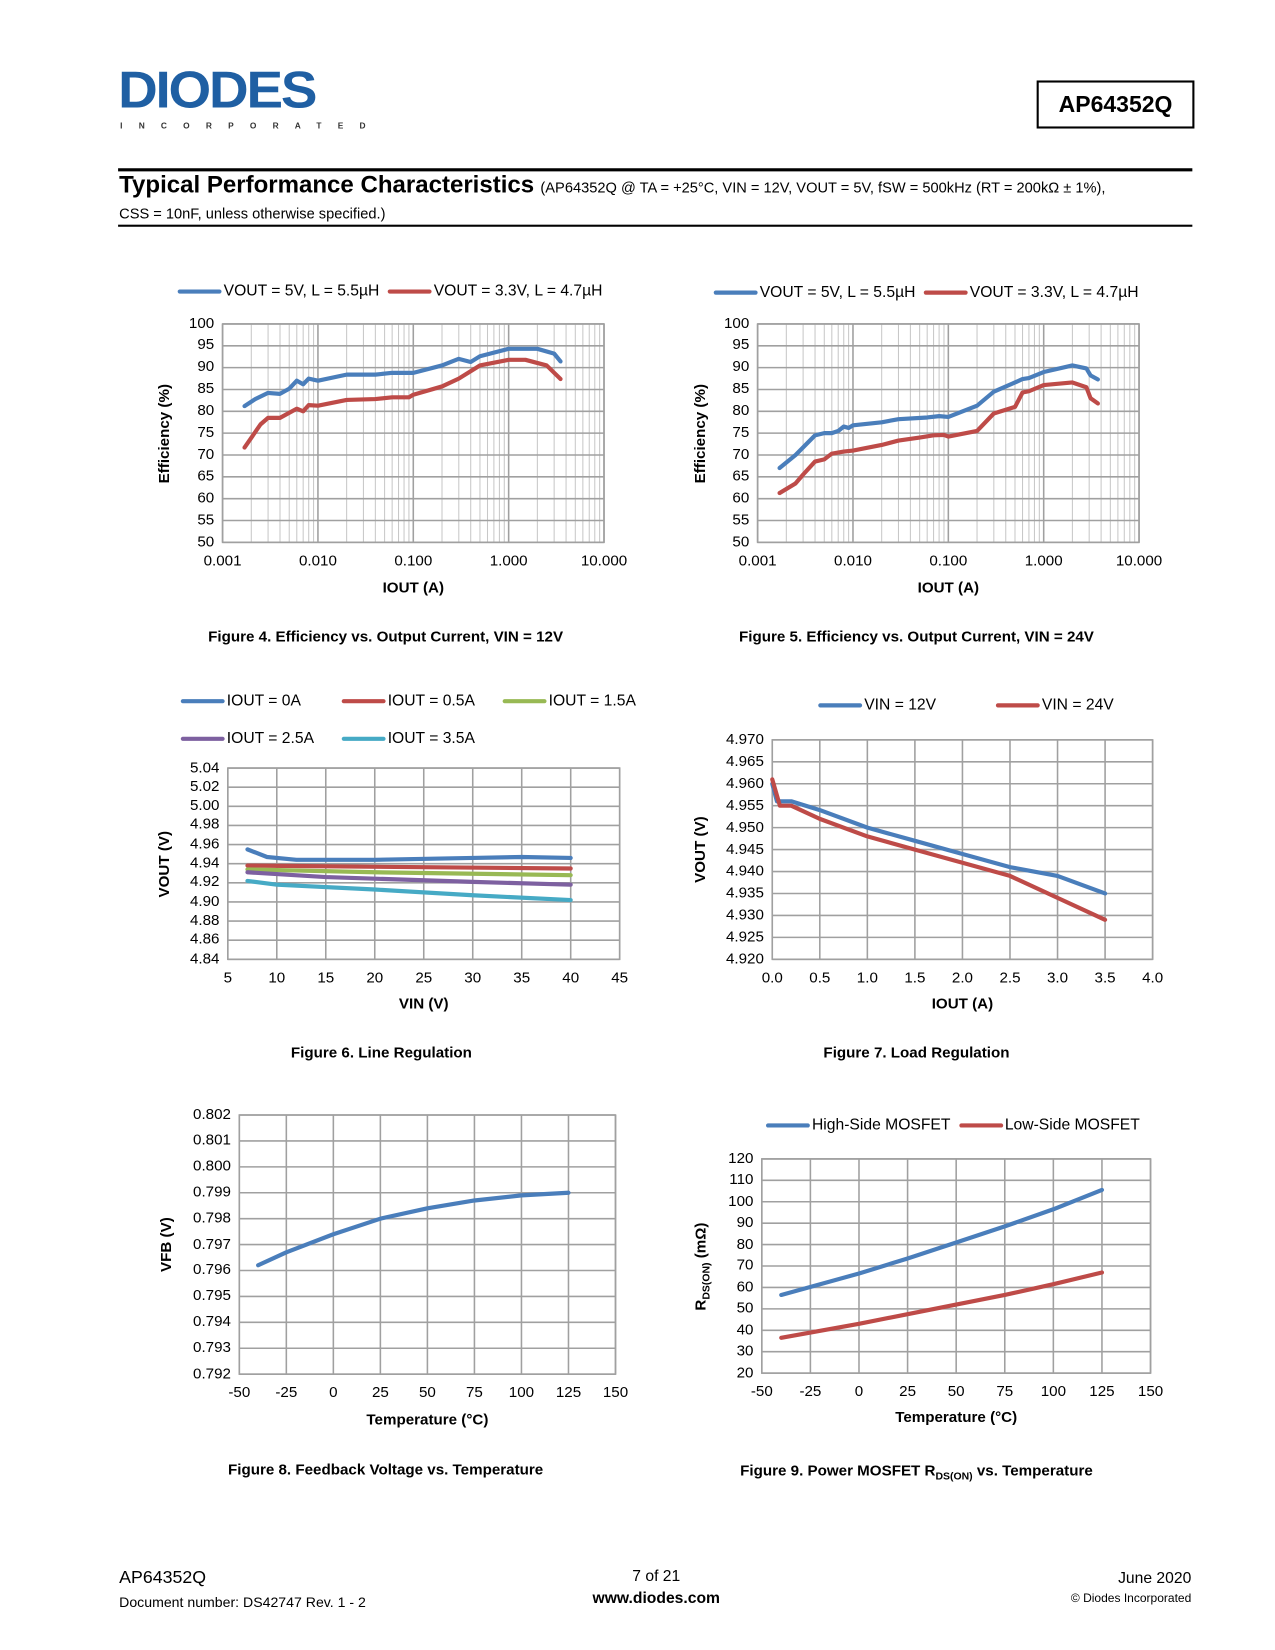  Describe the element at coordinates (701, 1305) in the screenshot. I see `y-axis-label-main: R` at that location.